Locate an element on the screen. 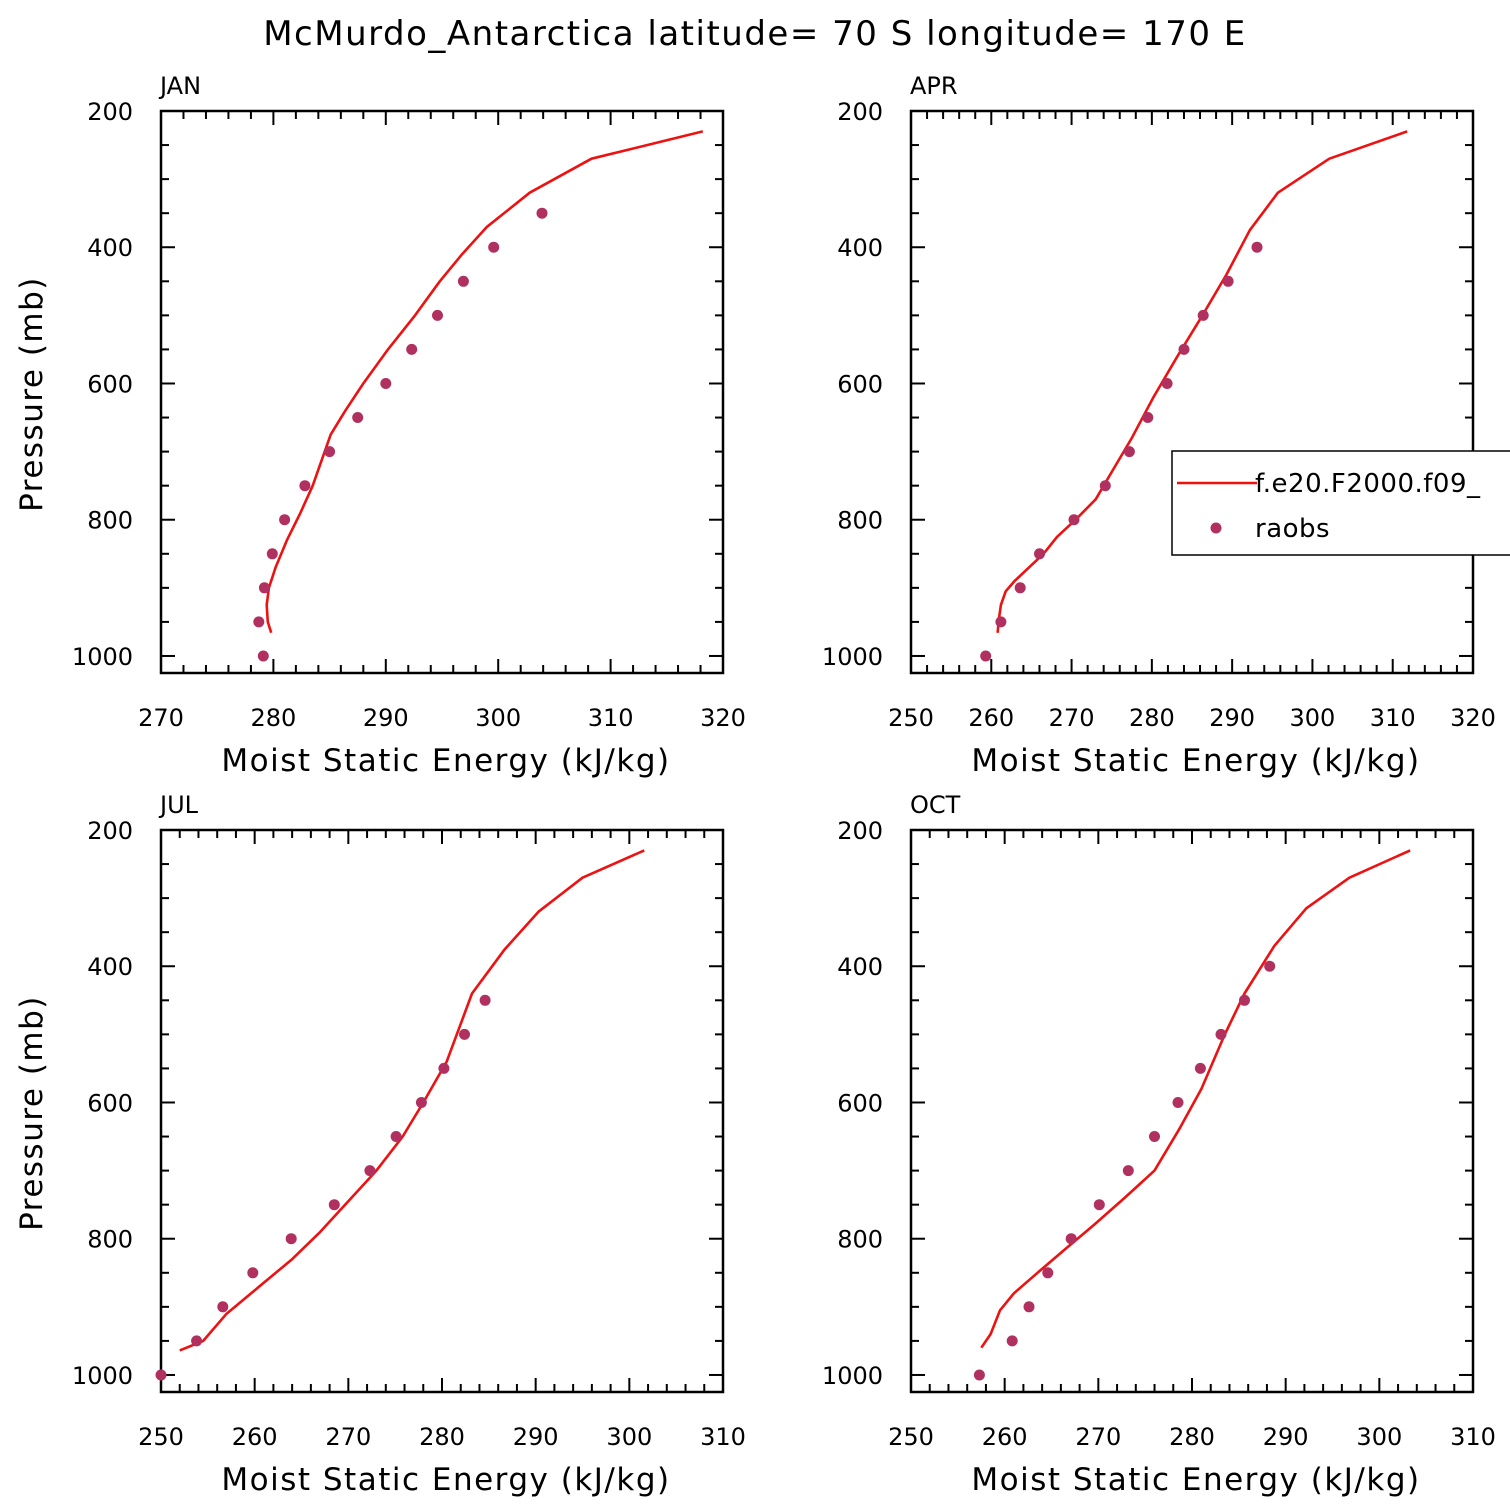  x-tick-label: 320 is located at coordinates (1473, 718).